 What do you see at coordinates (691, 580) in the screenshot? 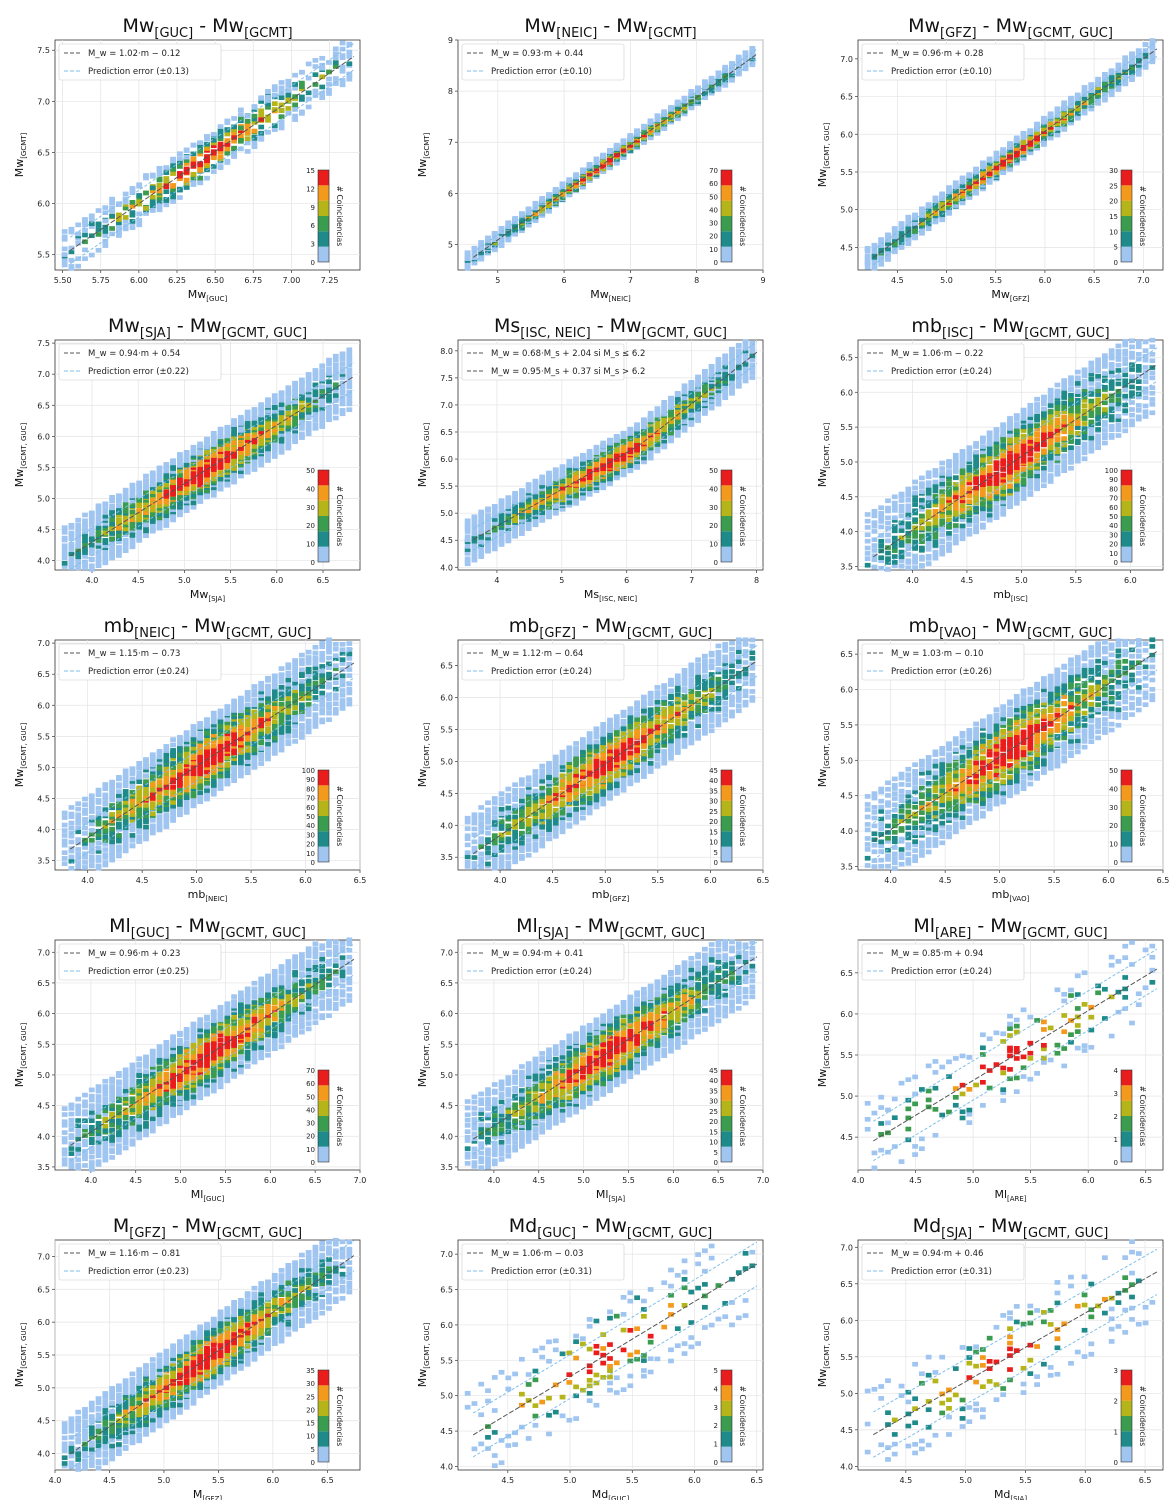
I see `x-tick-label: 7` at bounding box center [691, 580].